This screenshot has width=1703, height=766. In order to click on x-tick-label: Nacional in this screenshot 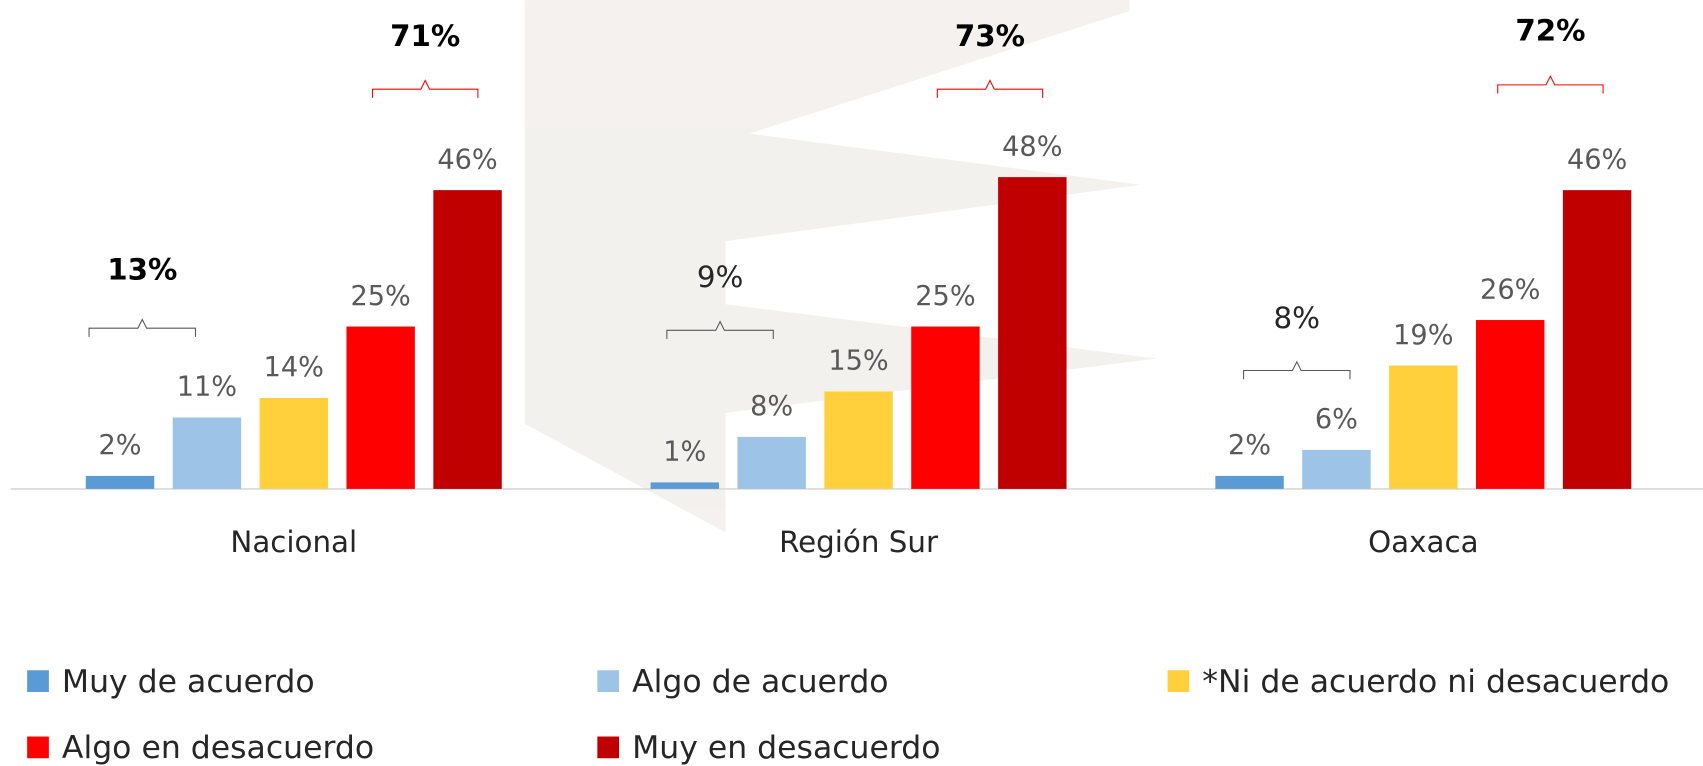, I will do `click(293, 542)`.